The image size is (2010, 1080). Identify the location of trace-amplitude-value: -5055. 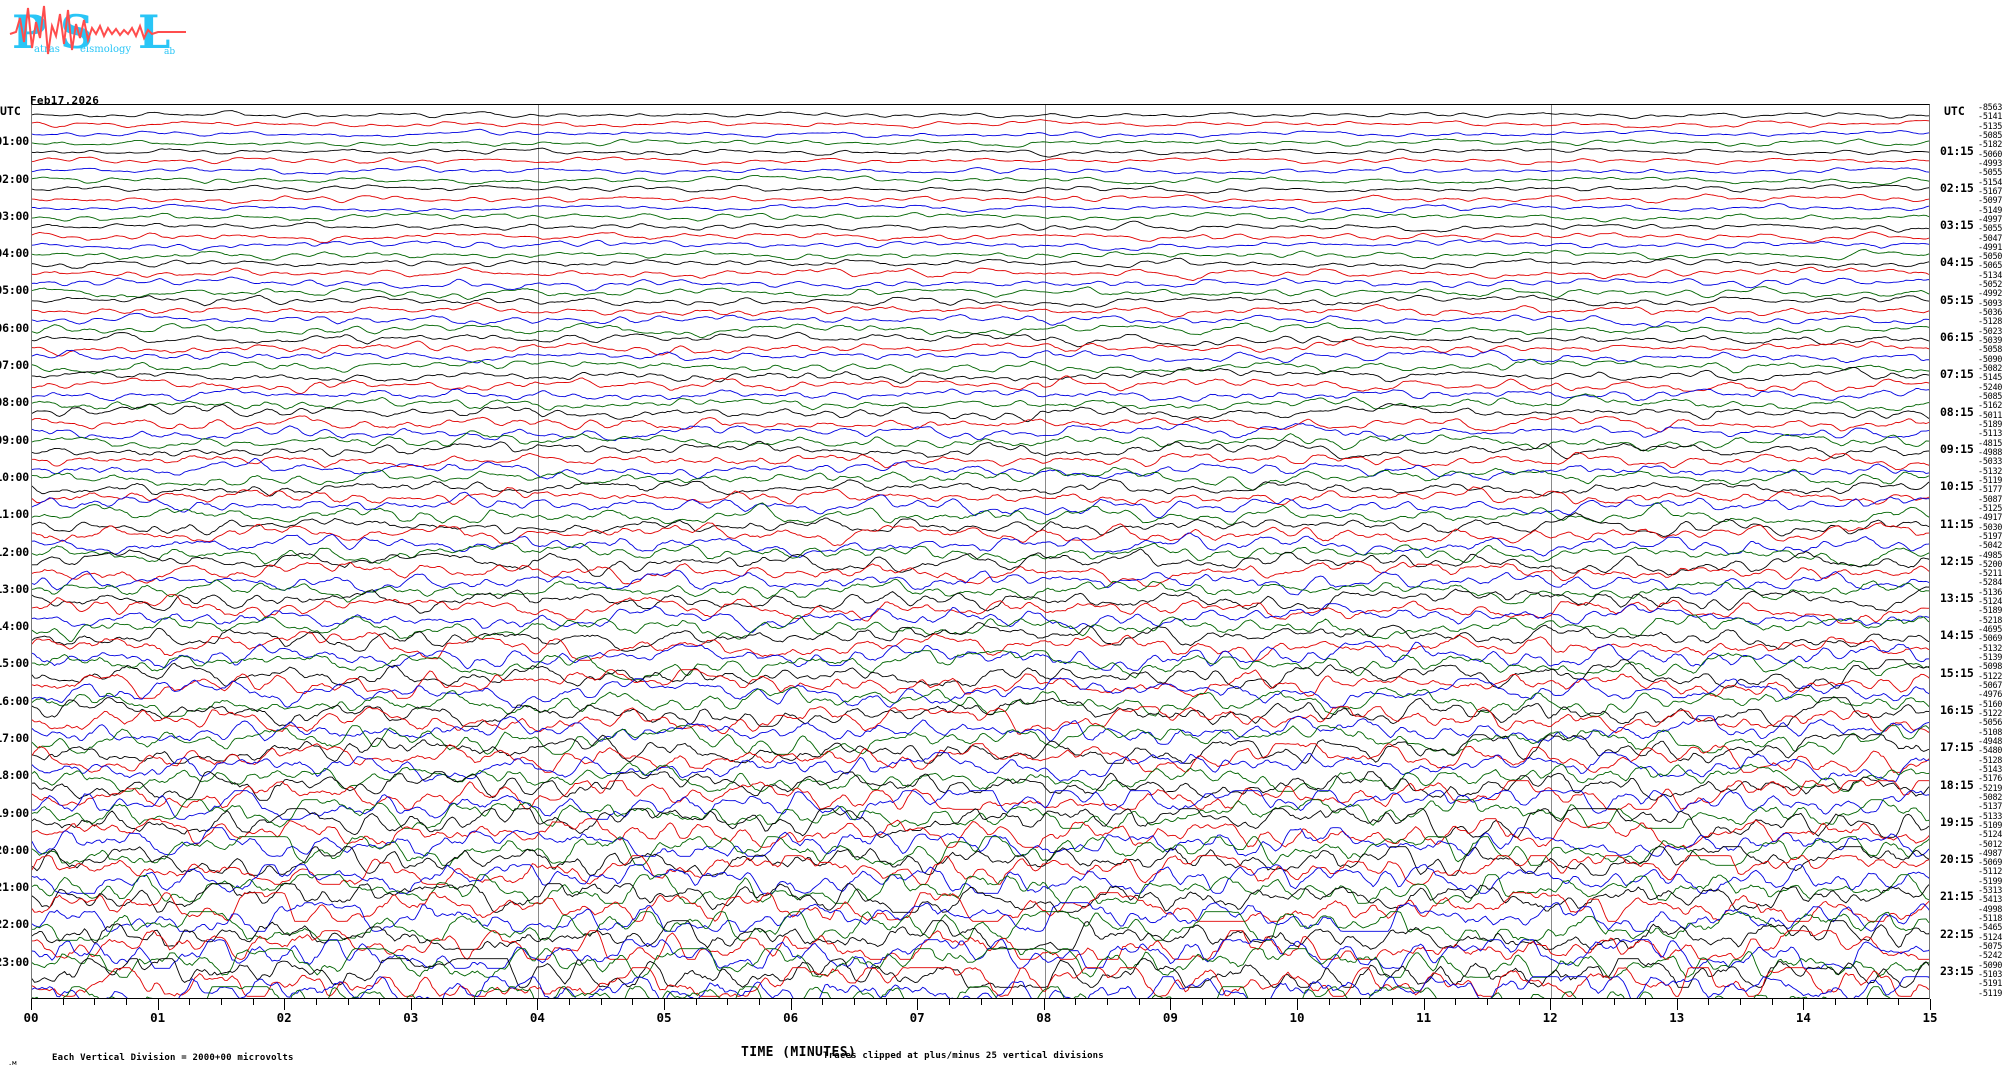
(1990, 173).